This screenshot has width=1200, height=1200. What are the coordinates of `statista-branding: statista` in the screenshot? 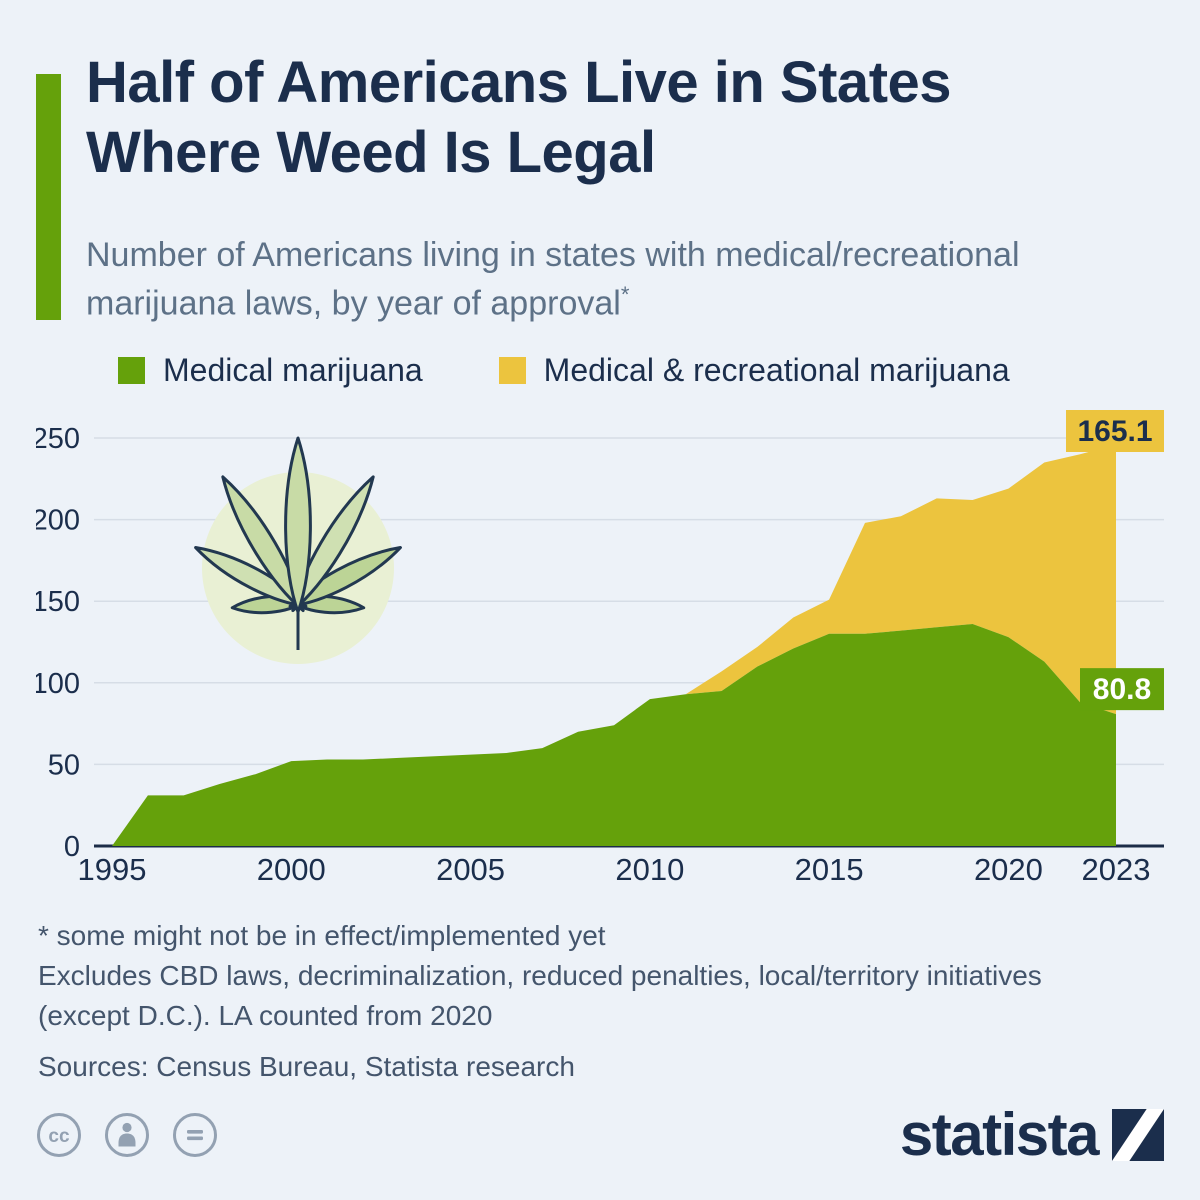 It's located at (1032, 1134).